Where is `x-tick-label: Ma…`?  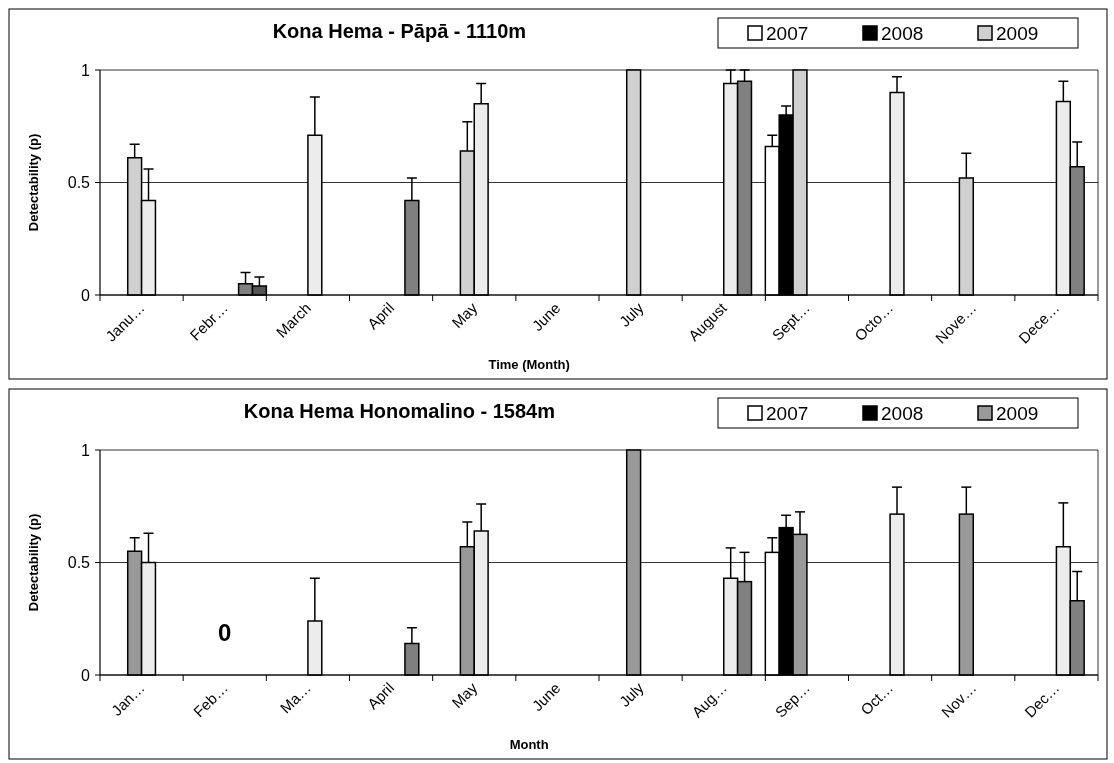
x-tick-label: Ma… is located at coordinates (295, 698).